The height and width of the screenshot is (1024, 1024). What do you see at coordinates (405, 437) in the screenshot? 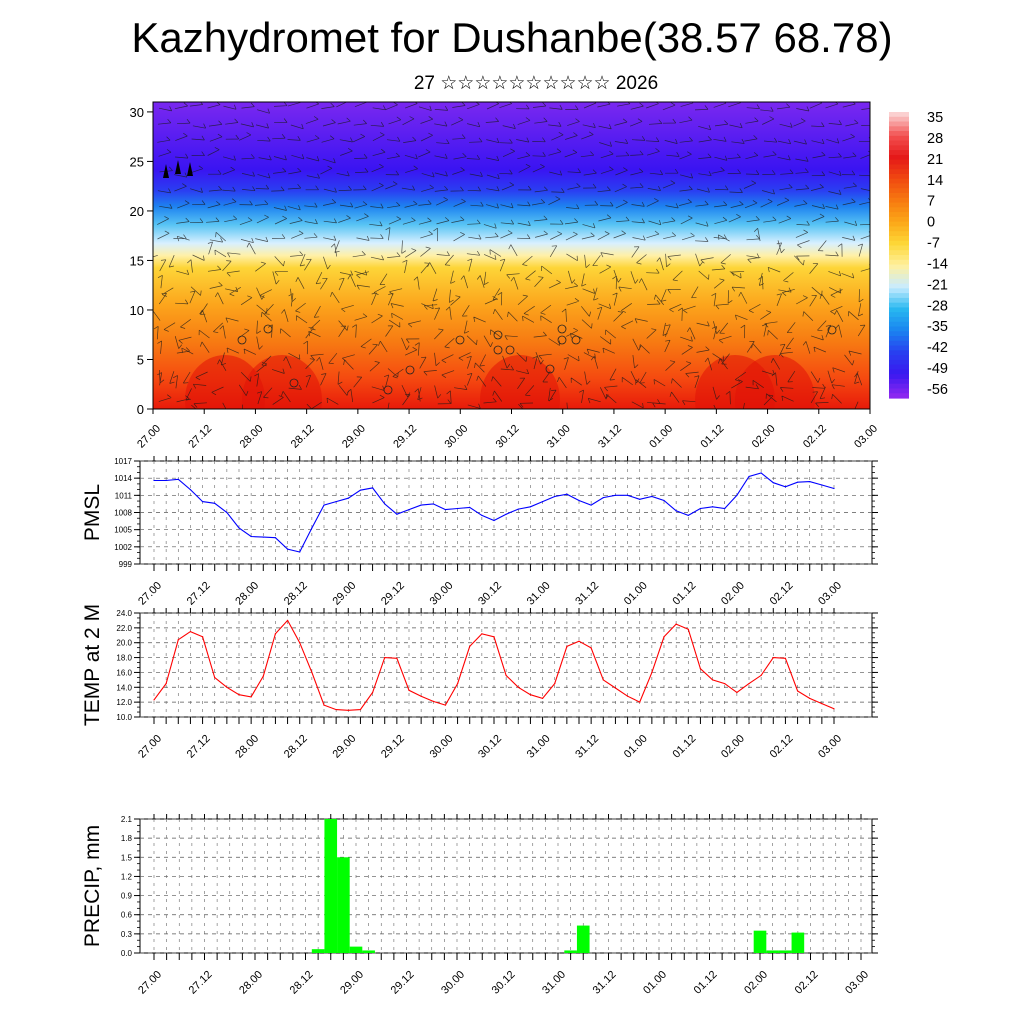
I see `x-tick-label: 29.12` at bounding box center [405, 437].